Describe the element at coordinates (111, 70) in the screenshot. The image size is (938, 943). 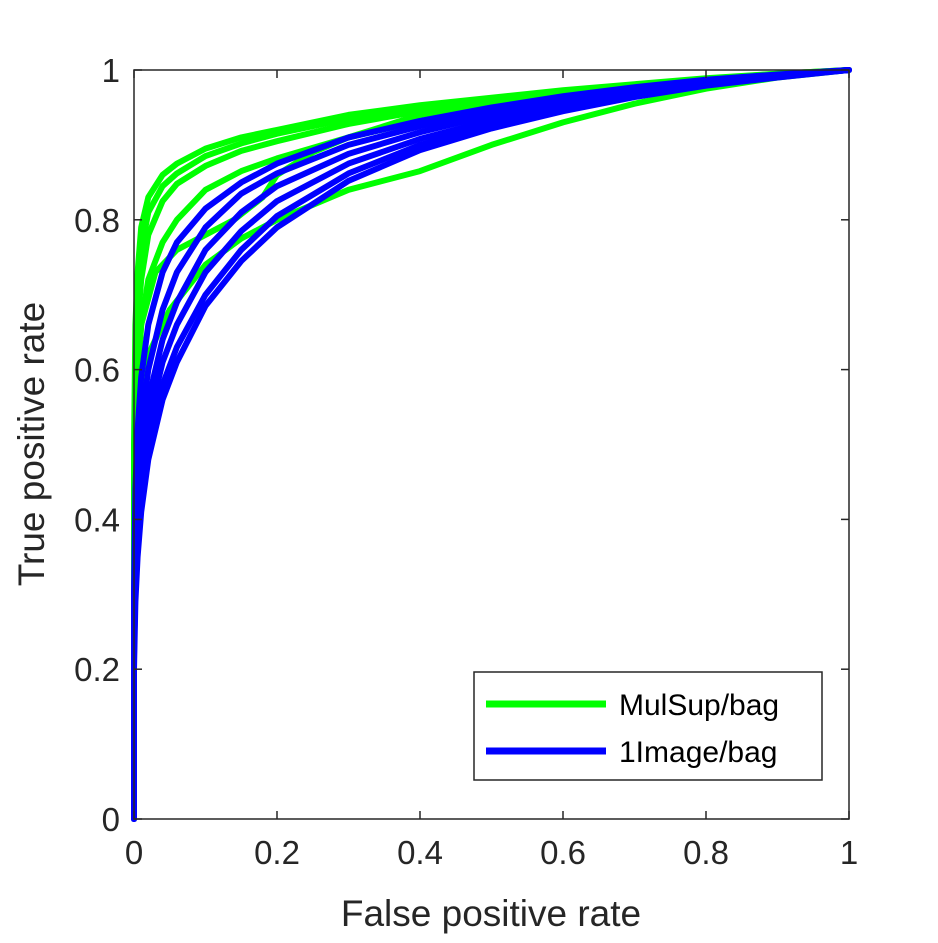
I see `y-tick-label: 1` at that location.